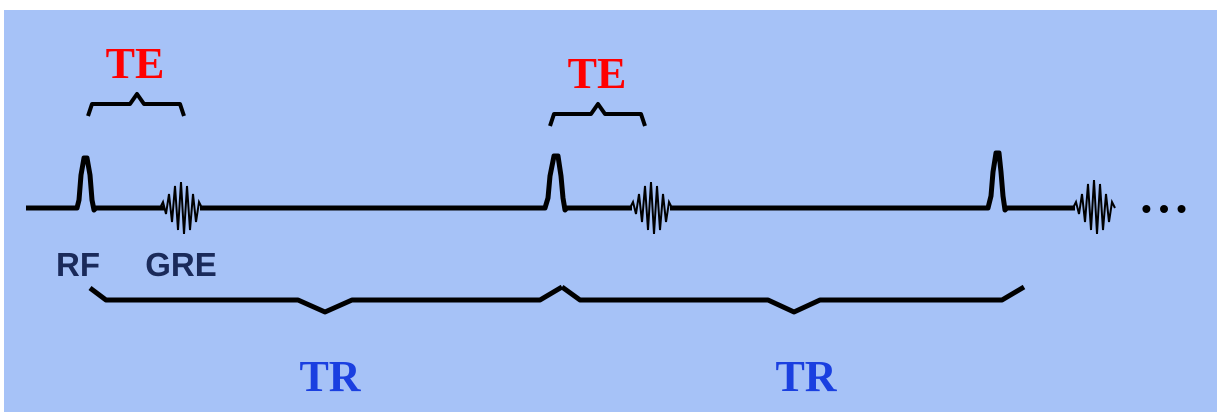 The height and width of the screenshot is (412, 1221). Describe the element at coordinates (78, 264) in the screenshot. I see `rf-label: RF` at that location.